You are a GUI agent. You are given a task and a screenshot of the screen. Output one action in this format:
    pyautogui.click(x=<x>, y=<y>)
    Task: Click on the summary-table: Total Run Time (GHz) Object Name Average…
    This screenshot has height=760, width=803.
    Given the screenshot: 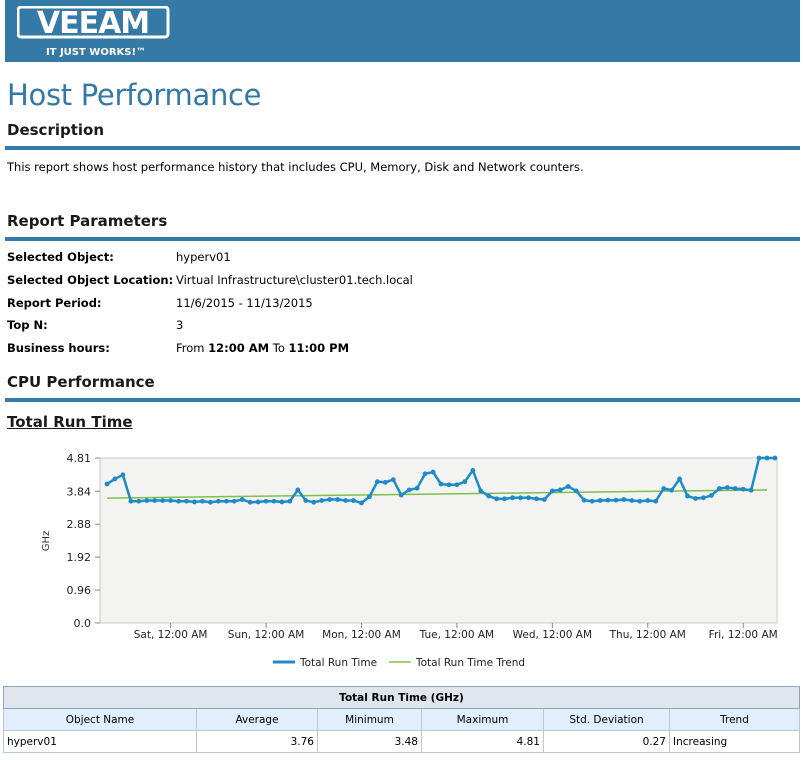 What is the action you would take?
    pyautogui.click(x=401, y=719)
    